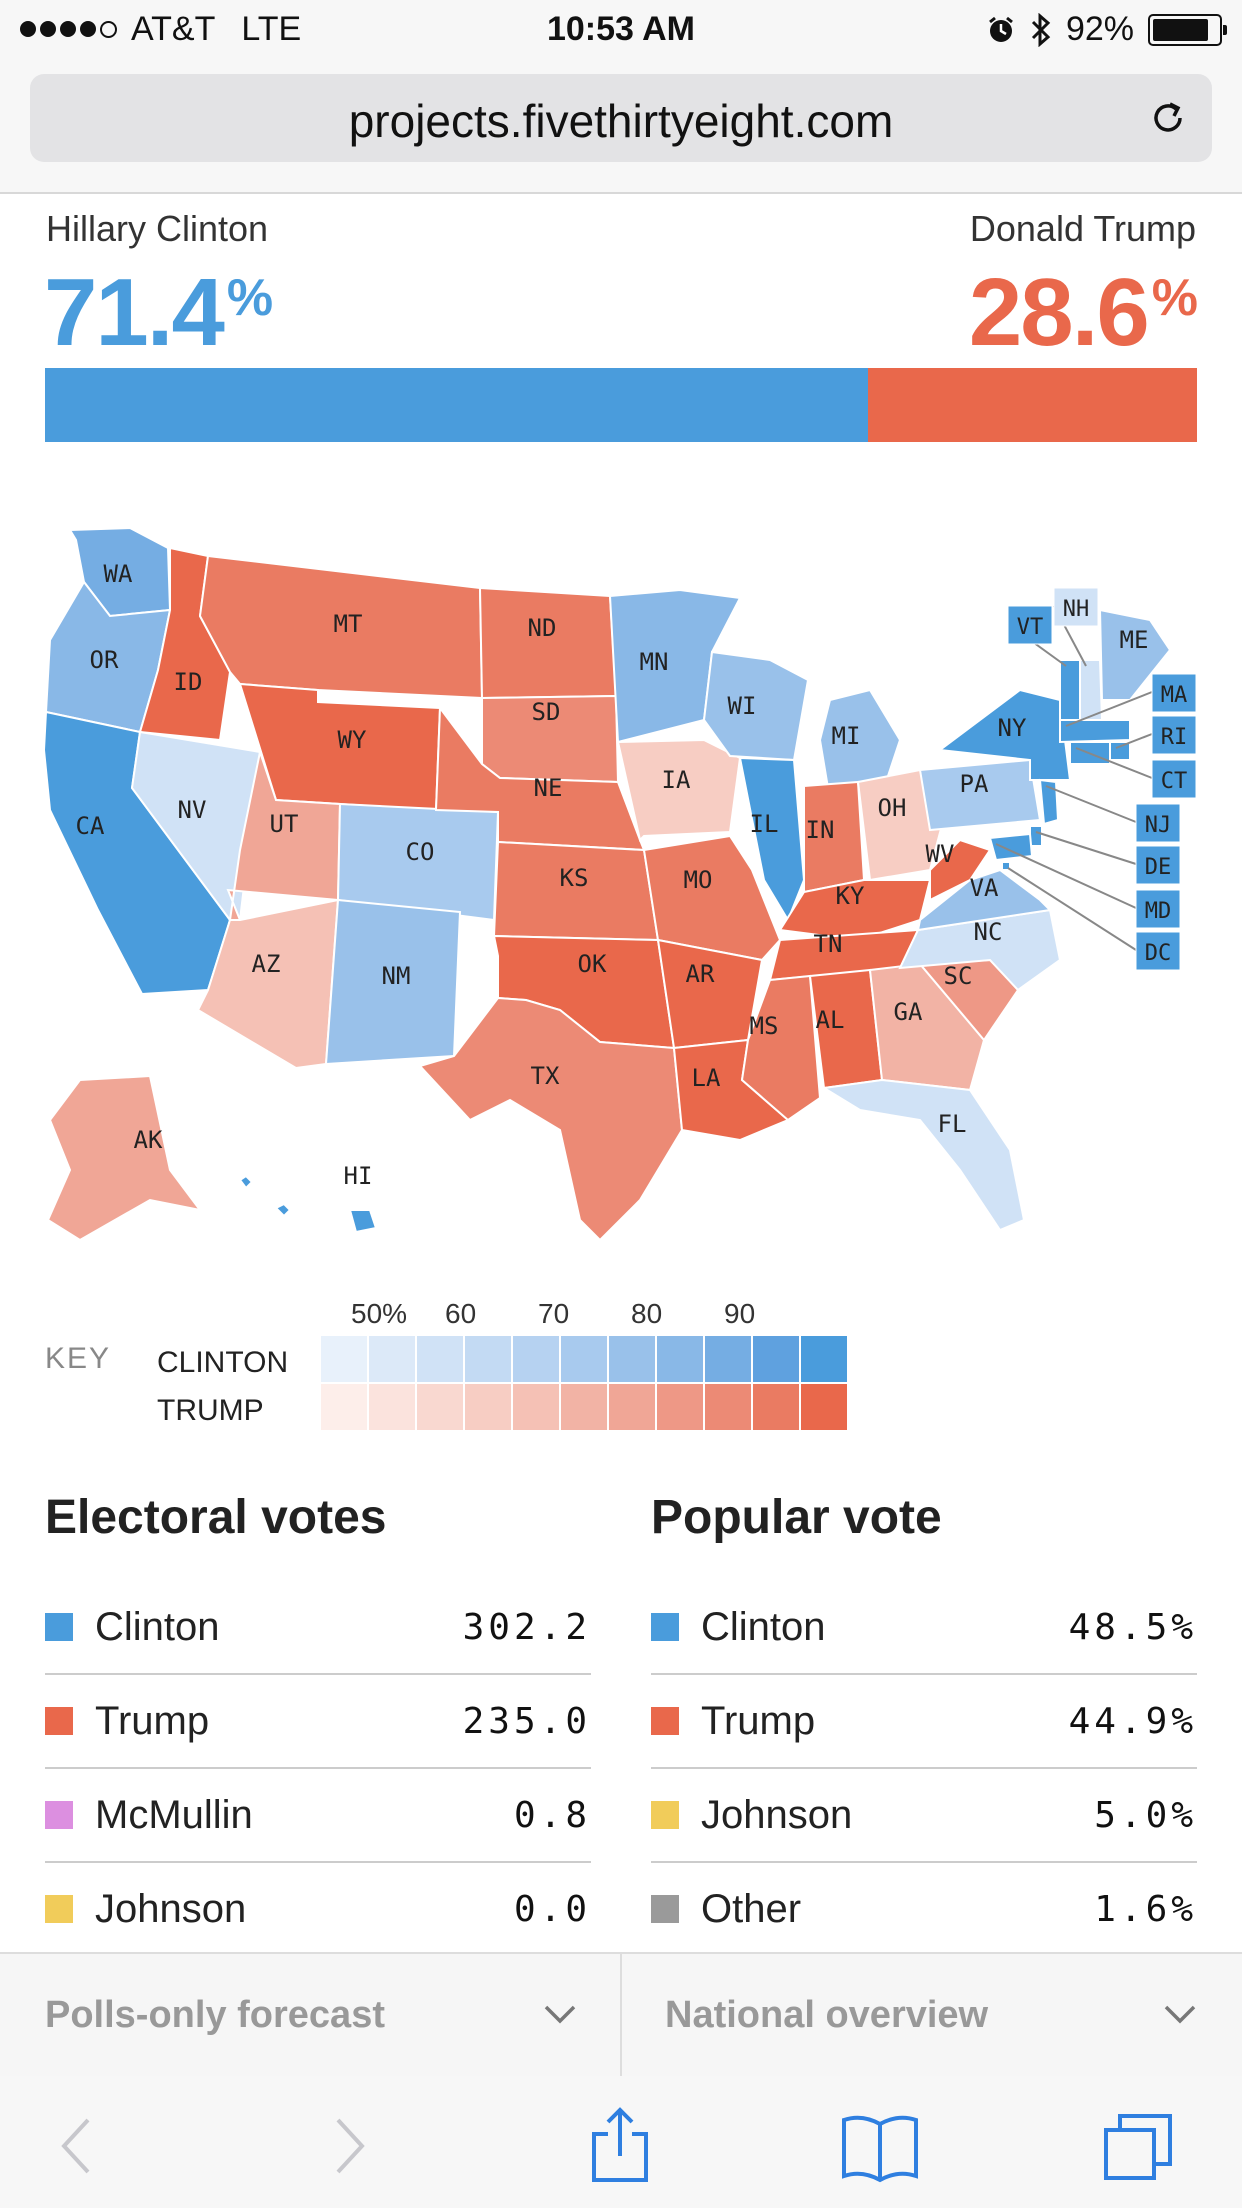 This screenshot has width=1242, height=2208. I want to click on state-label: ME, so click(1134, 640).